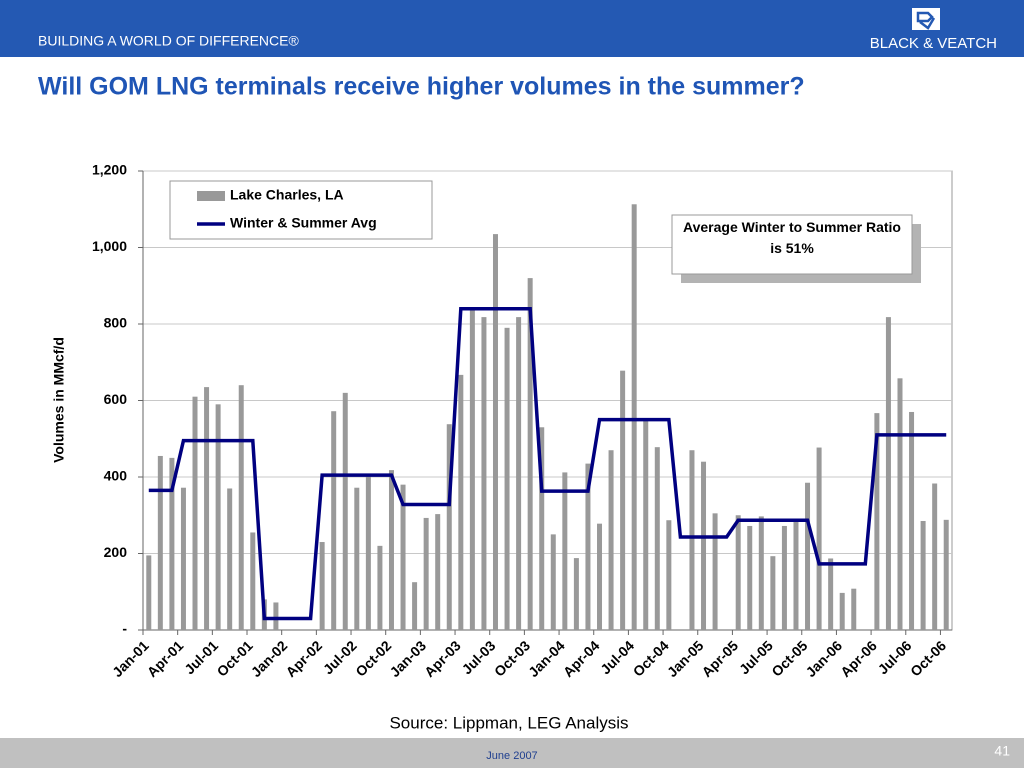  I want to click on legend-swatch, so click(211, 196).